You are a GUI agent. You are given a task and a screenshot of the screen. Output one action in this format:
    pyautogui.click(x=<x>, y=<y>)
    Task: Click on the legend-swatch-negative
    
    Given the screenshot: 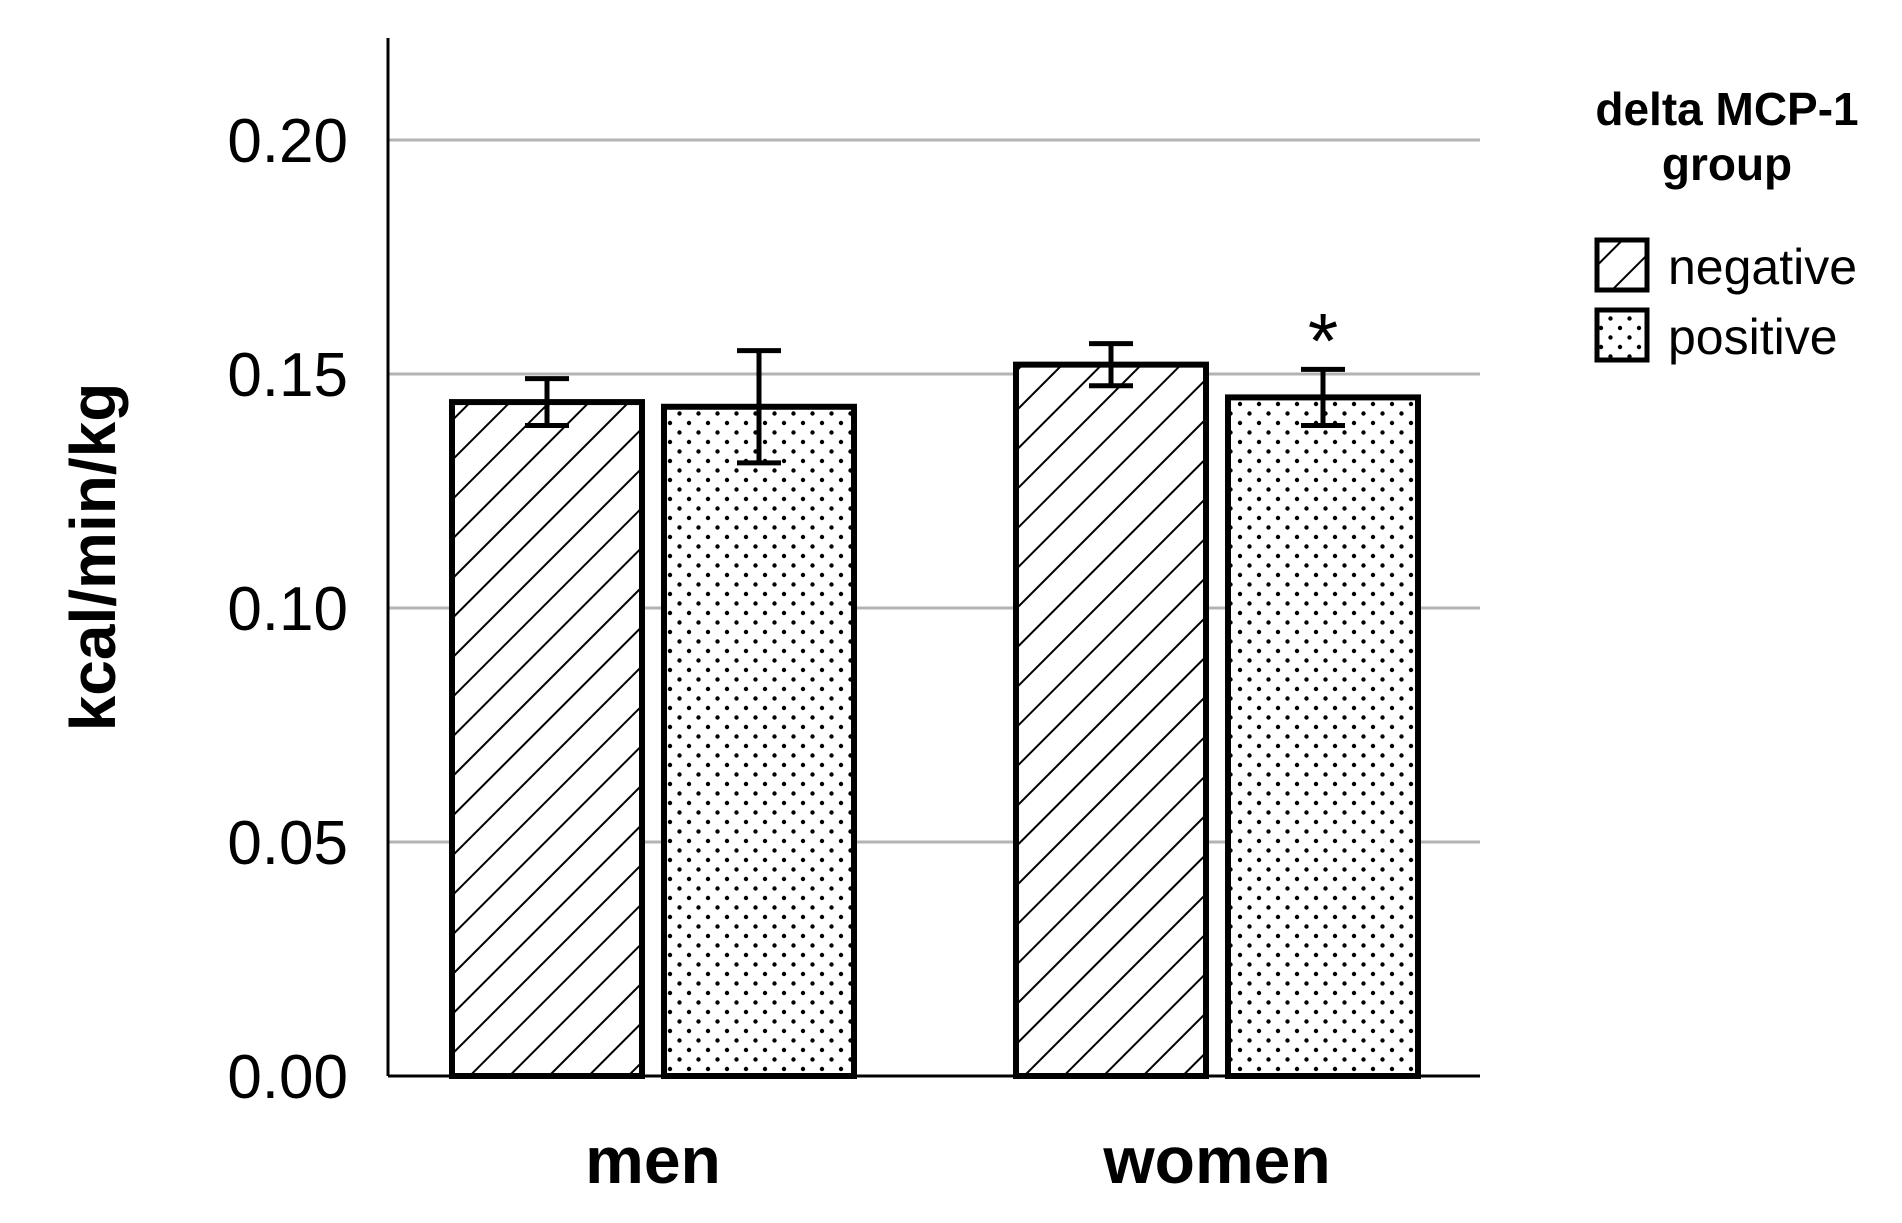 What is the action you would take?
    pyautogui.click(x=1622, y=265)
    